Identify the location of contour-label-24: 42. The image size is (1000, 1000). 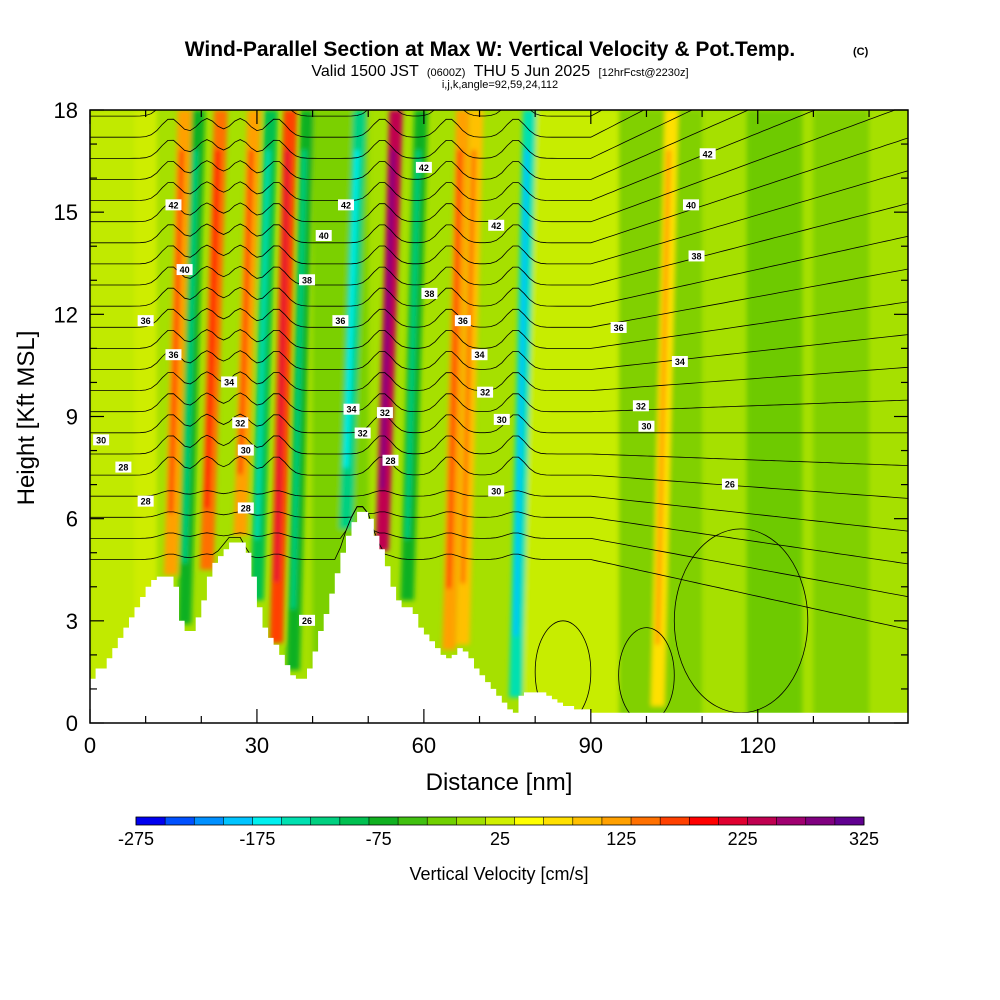
(496, 225).